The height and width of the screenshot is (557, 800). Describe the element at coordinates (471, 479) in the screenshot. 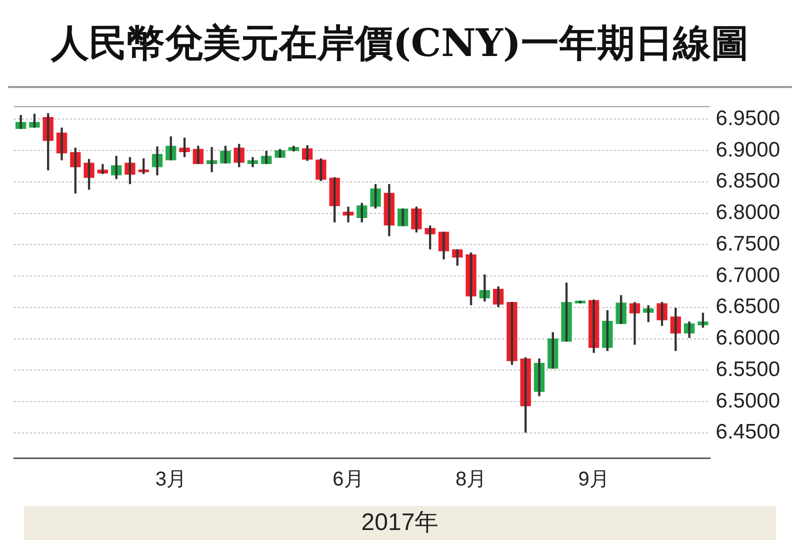

I see `x-tick-label: 8月` at that location.